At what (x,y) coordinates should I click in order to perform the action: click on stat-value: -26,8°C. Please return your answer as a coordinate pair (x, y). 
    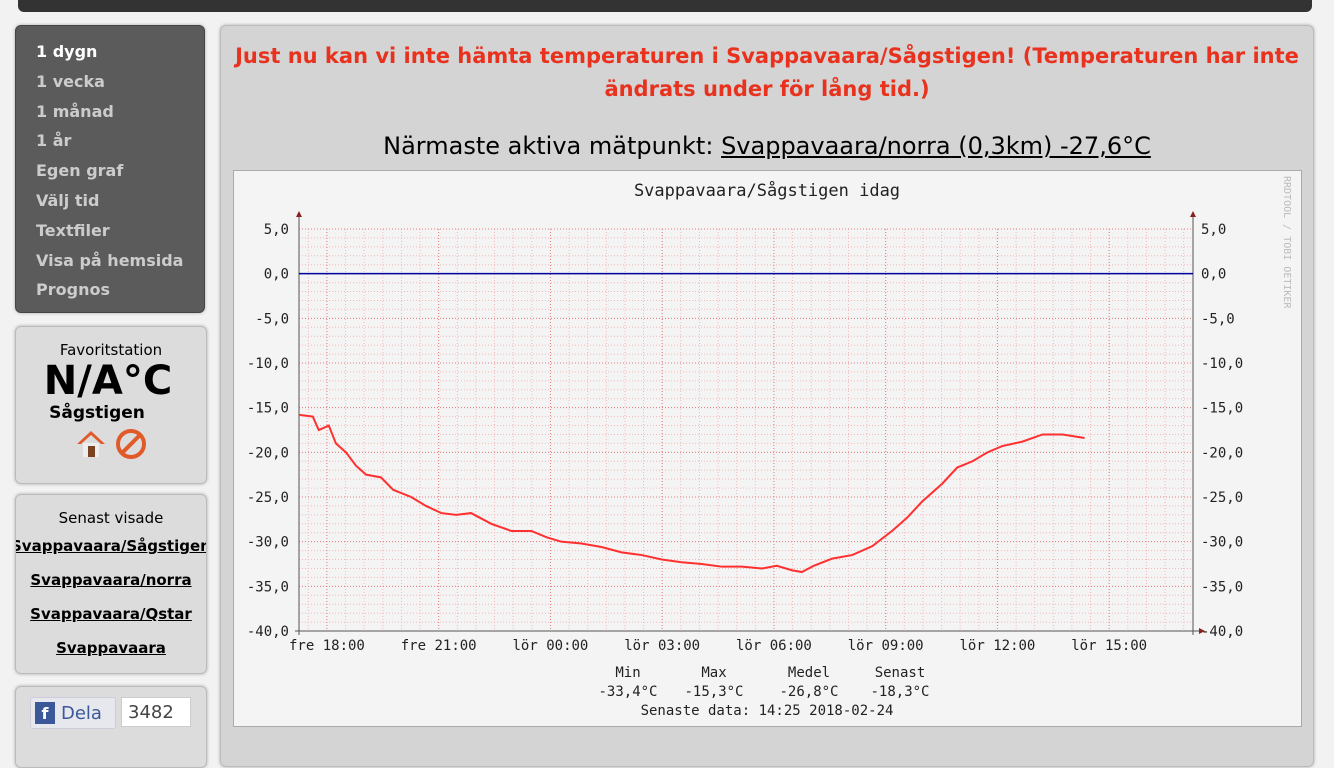
    Looking at the image, I should click on (808, 692).